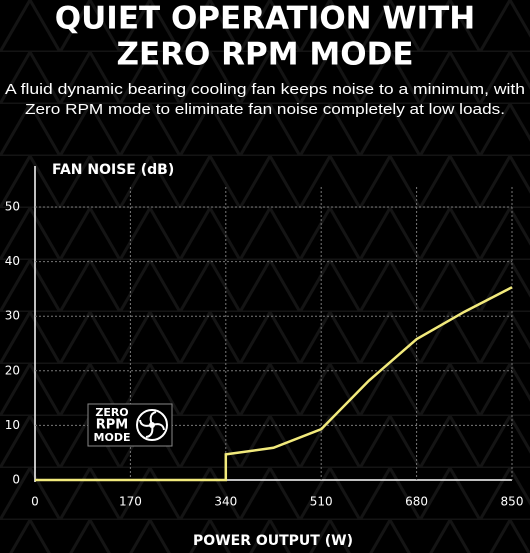 Image resolution: width=530 pixels, height=553 pixels. Describe the element at coordinates (113, 170) in the screenshot. I see `y-axis-label: FAN NOISE (dB)` at that location.